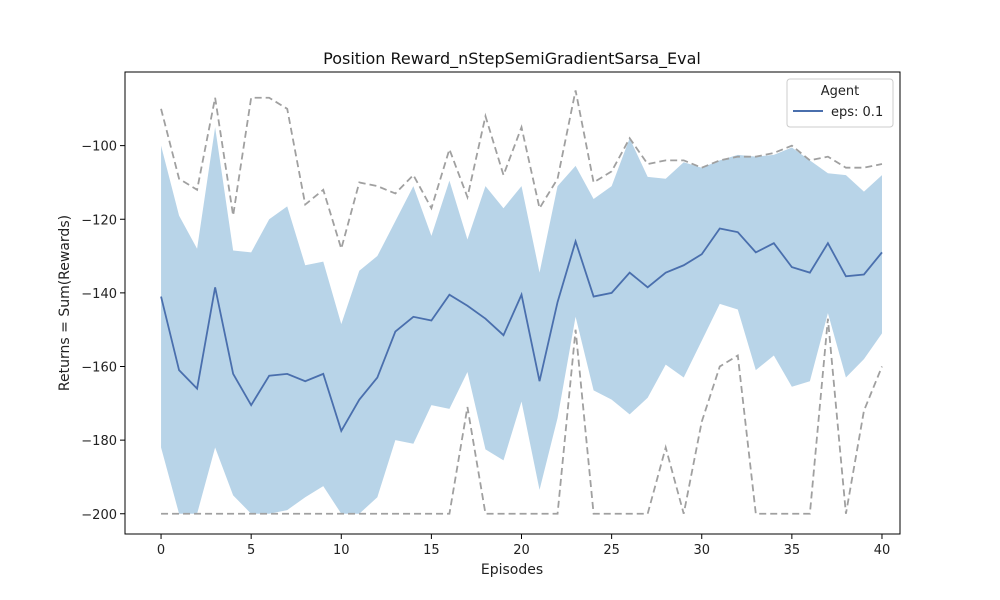 The image size is (1000, 600). Describe the element at coordinates (882, 550) in the screenshot. I see `x-tick-label: 40` at that location.